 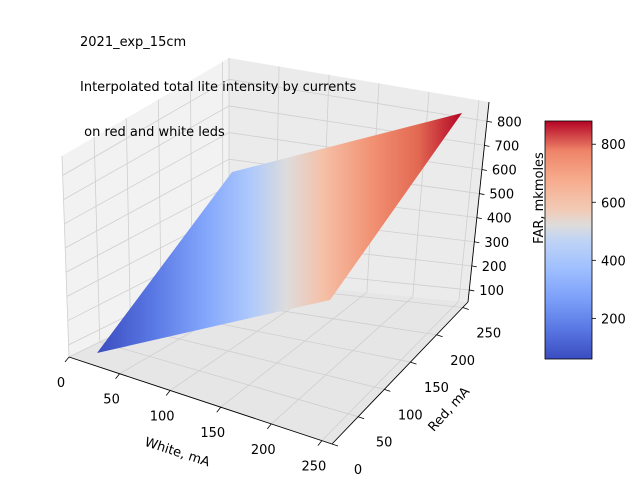 What do you see at coordinates (462, 361) in the screenshot?
I see `y-tick-label: 200` at bounding box center [462, 361].